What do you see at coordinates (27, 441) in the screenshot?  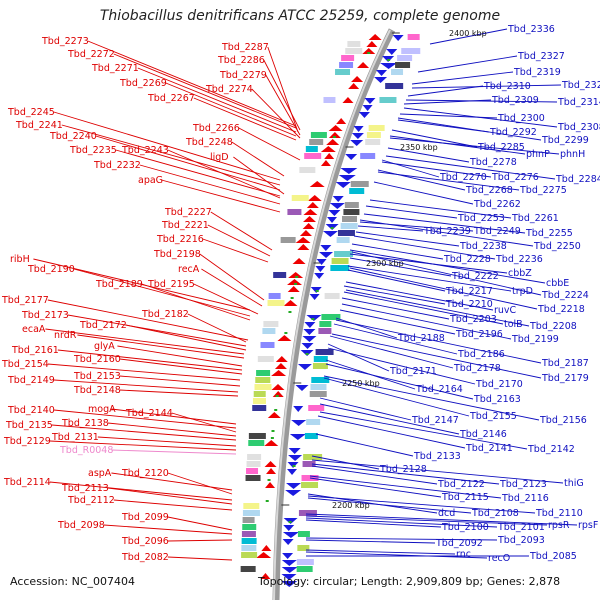 I see `gene-label-left: Tbd_2129` at bounding box center [27, 441].